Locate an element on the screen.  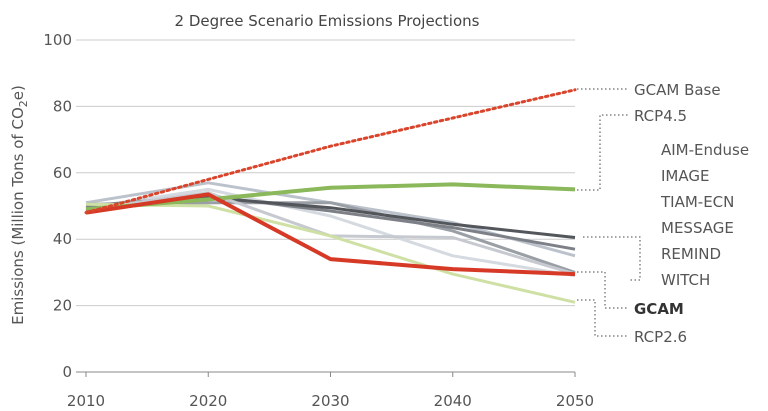
chart-title: 2 Degree Scenario Emissions Projections is located at coordinates (327, 21).